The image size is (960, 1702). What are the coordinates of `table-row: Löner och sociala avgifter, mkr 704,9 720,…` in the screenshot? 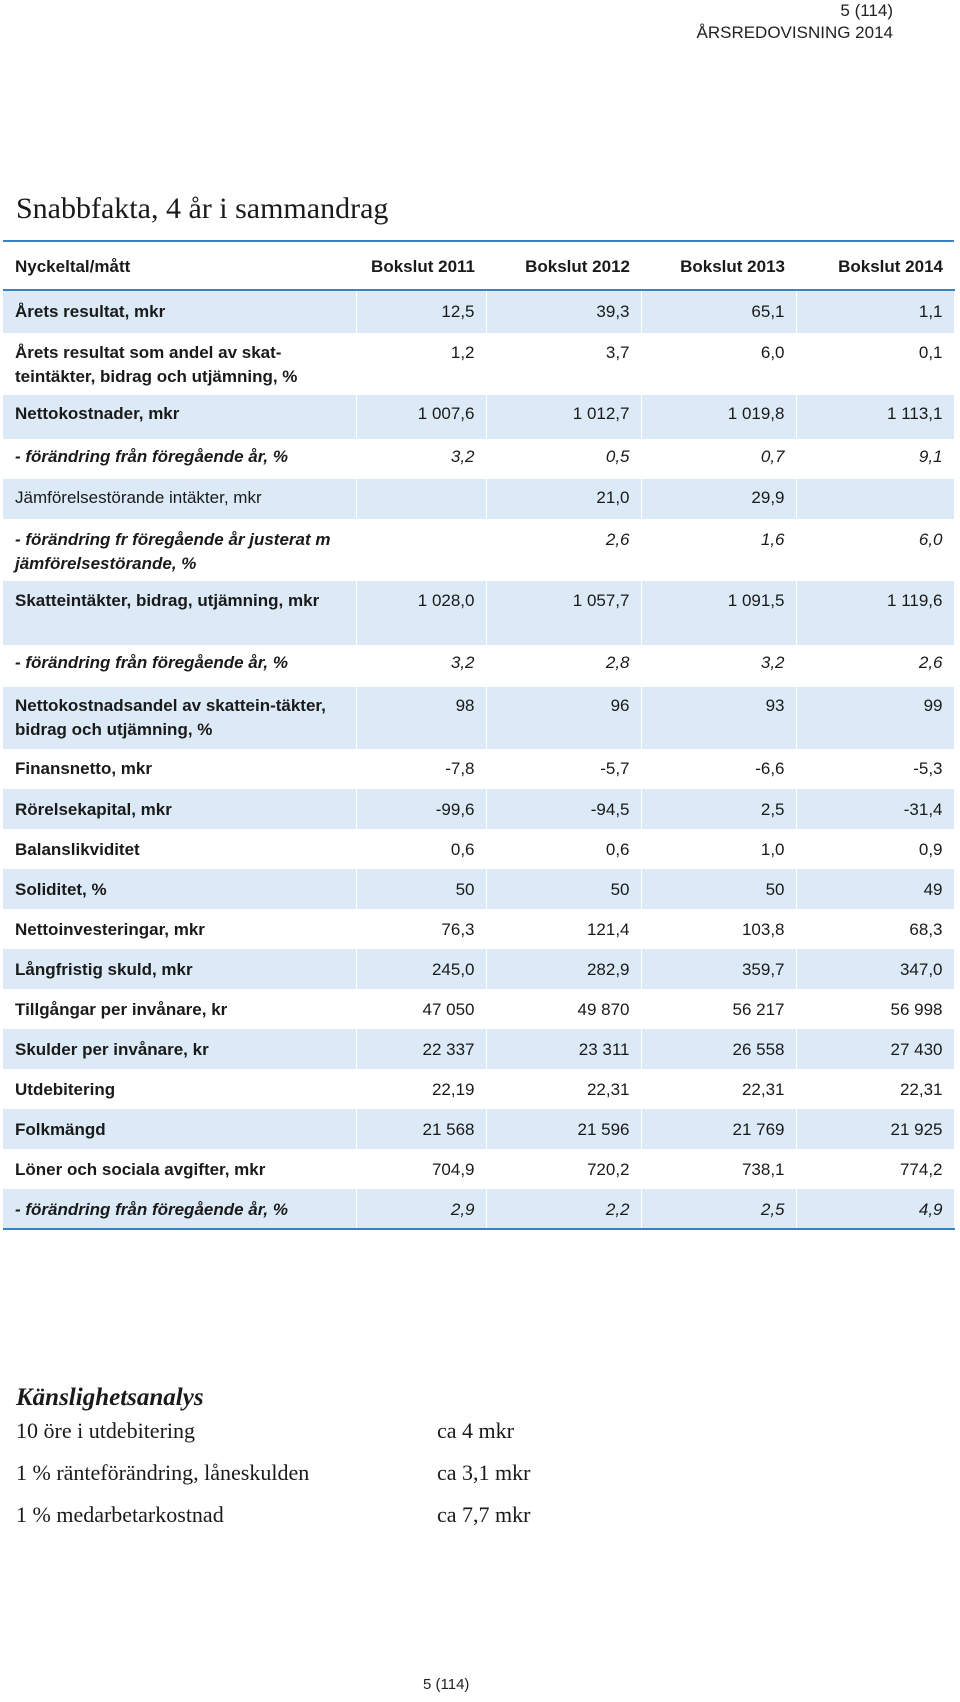 It's located at (479, 1169).